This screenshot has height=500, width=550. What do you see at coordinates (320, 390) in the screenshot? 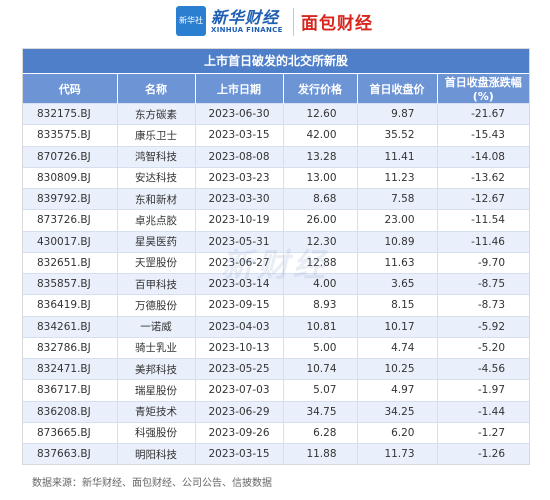
I see `cell-issue-price: 5.07` at bounding box center [320, 390].